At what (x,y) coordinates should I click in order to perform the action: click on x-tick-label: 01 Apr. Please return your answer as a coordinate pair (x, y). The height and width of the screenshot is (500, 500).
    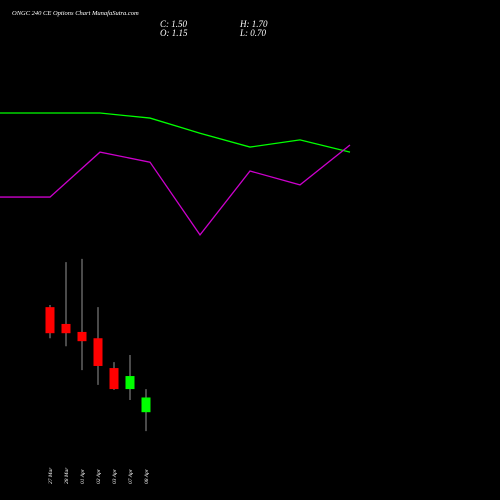
    Looking at the image, I should click on (83, 476).